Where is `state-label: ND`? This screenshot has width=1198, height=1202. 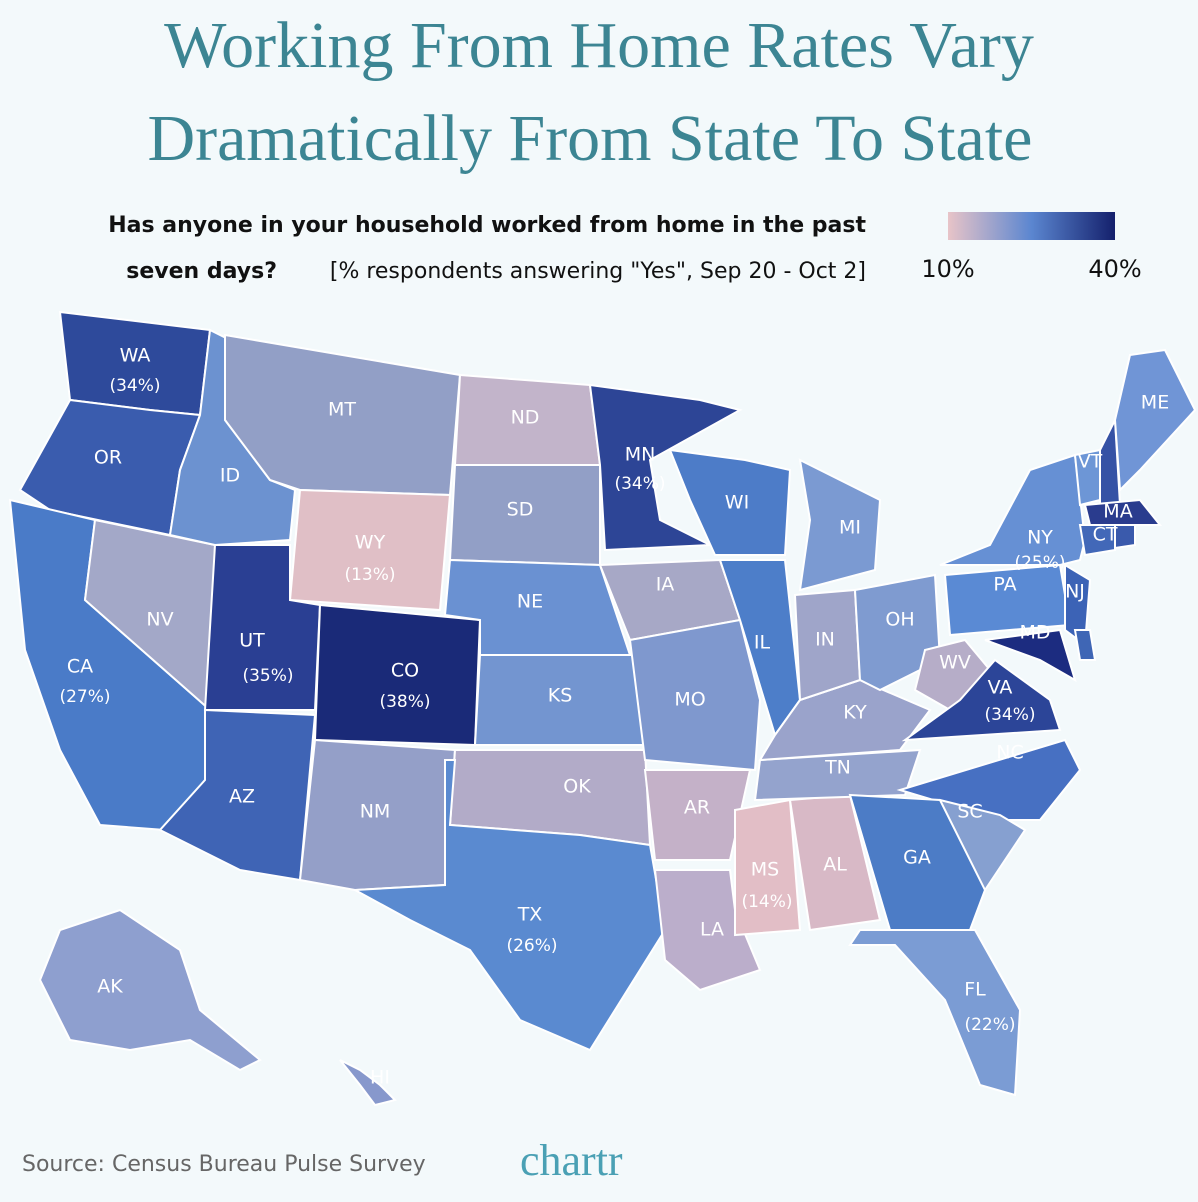
state-label: ND is located at coordinates (525, 418).